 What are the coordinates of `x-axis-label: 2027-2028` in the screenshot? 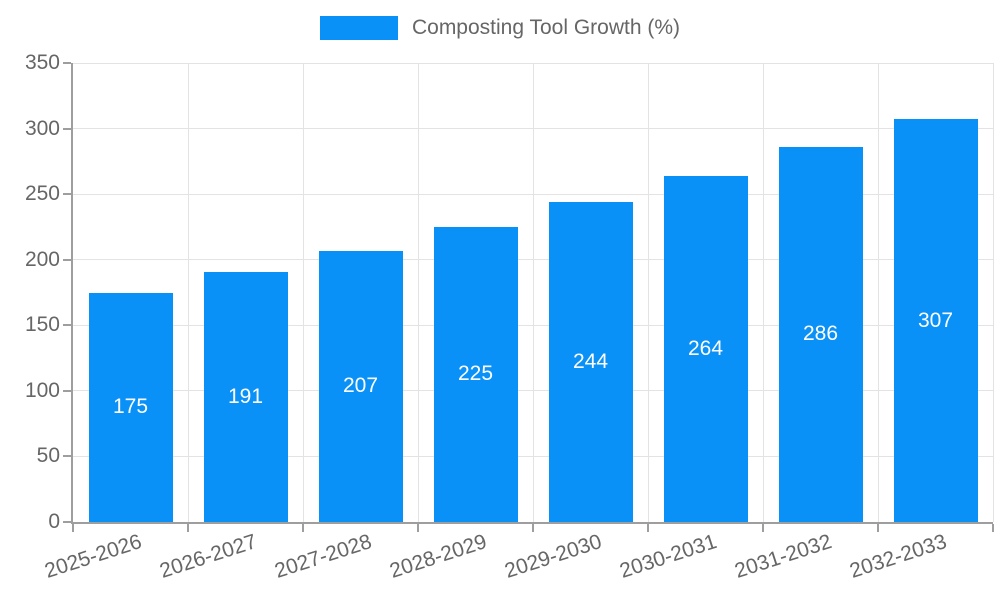 It's located at (323, 556).